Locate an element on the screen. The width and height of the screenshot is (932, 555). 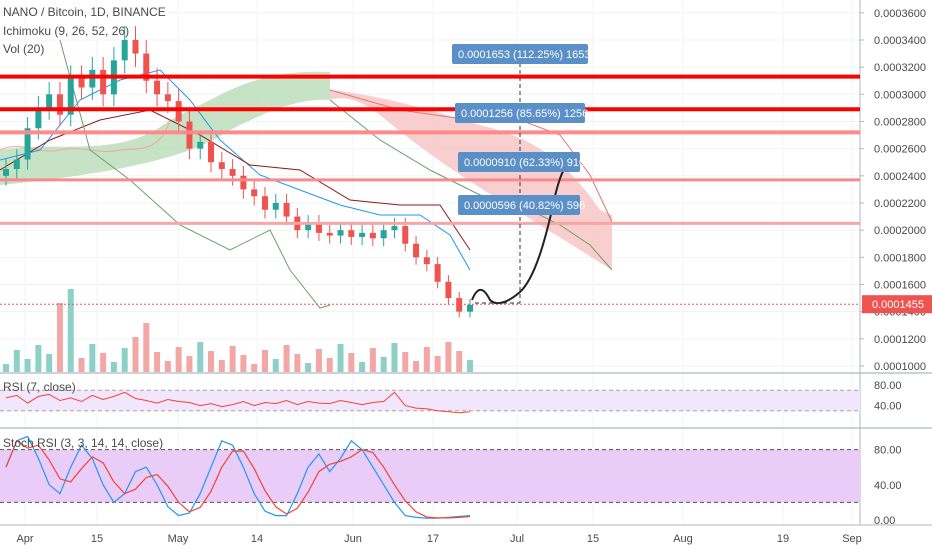
chikou-line is located at coordinates (195, 174).